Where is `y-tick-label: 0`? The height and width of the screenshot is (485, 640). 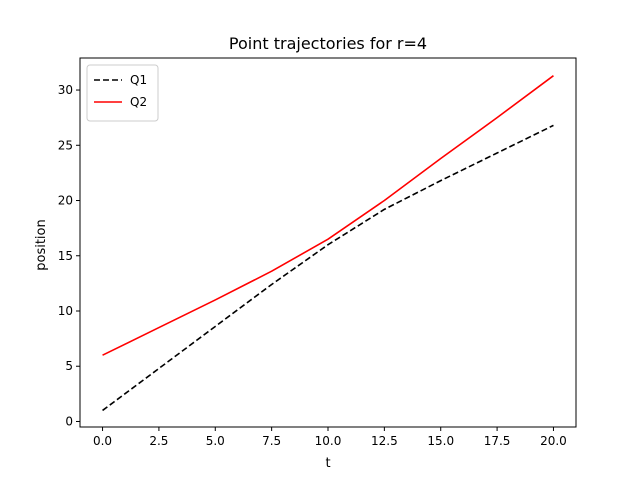 y-tick-label: 0 is located at coordinates (69, 421).